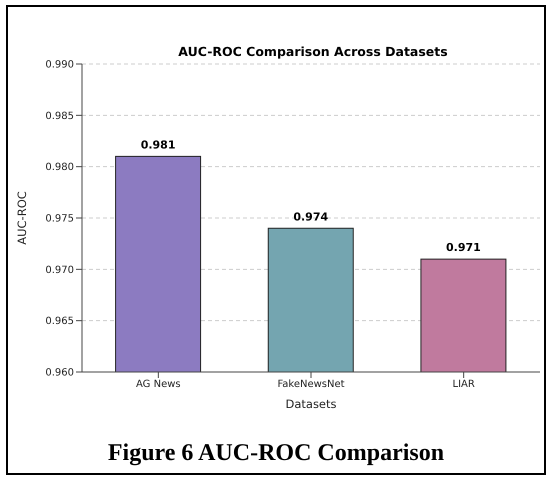 The width and height of the screenshot is (547, 477). What do you see at coordinates (59, 219) in the screenshot?
I see `y-tick-label: 0.975` at bounding box center [59, 219].